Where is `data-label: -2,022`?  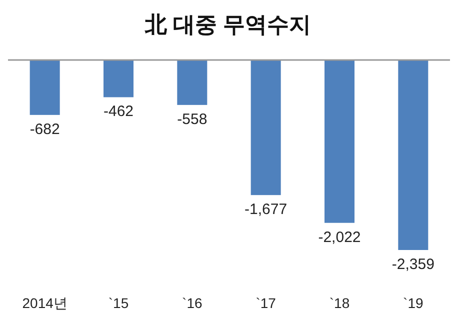 data-label: -2,022 is located at coordinates (339, 237).